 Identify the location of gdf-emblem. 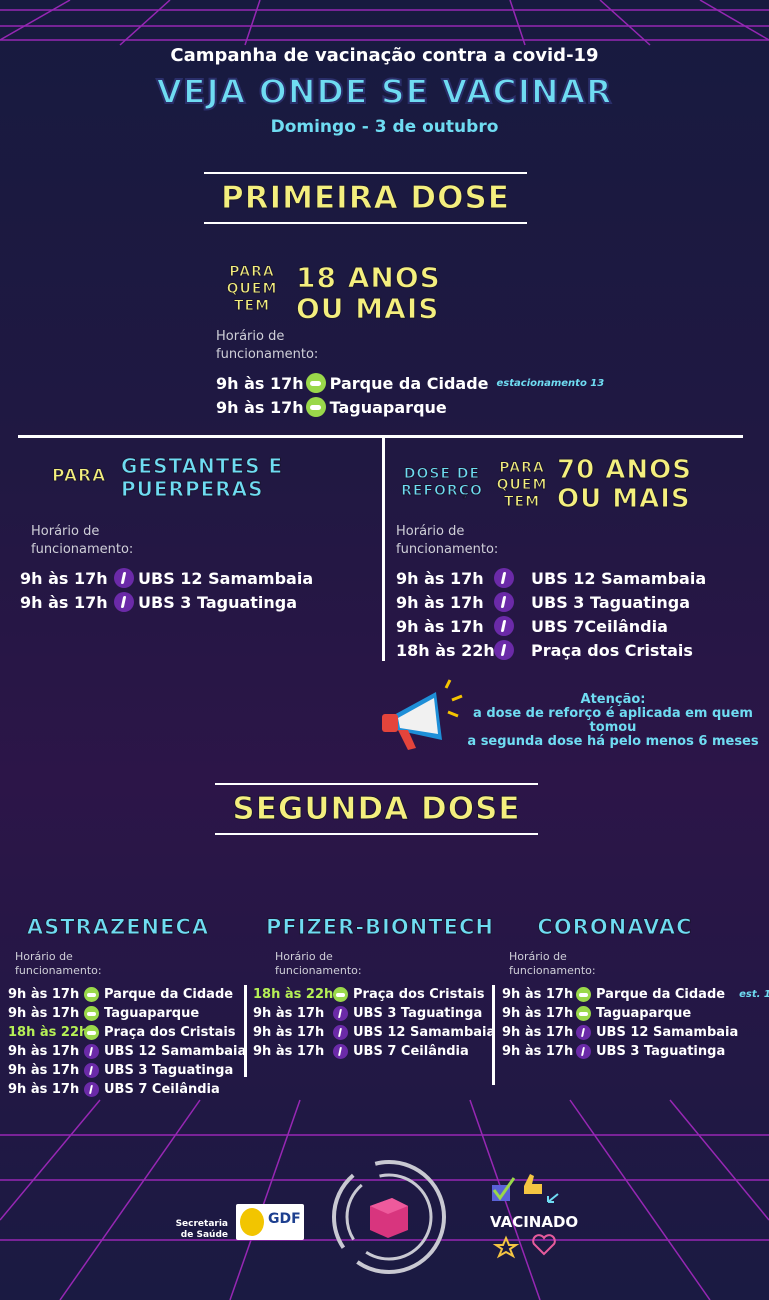
(252, 1222).